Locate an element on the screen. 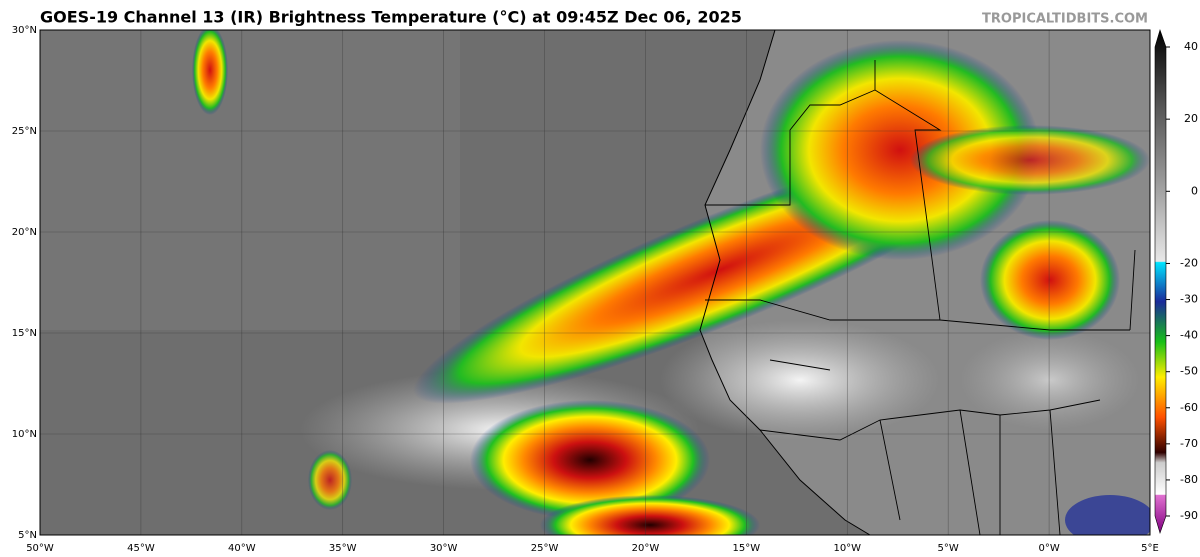 The image size is (1200, 557). colorbar-ticks: 40 20 0 -20 -30 -40 -50 -60 -70 -80 -90 is located at coordinates (1182, 281).